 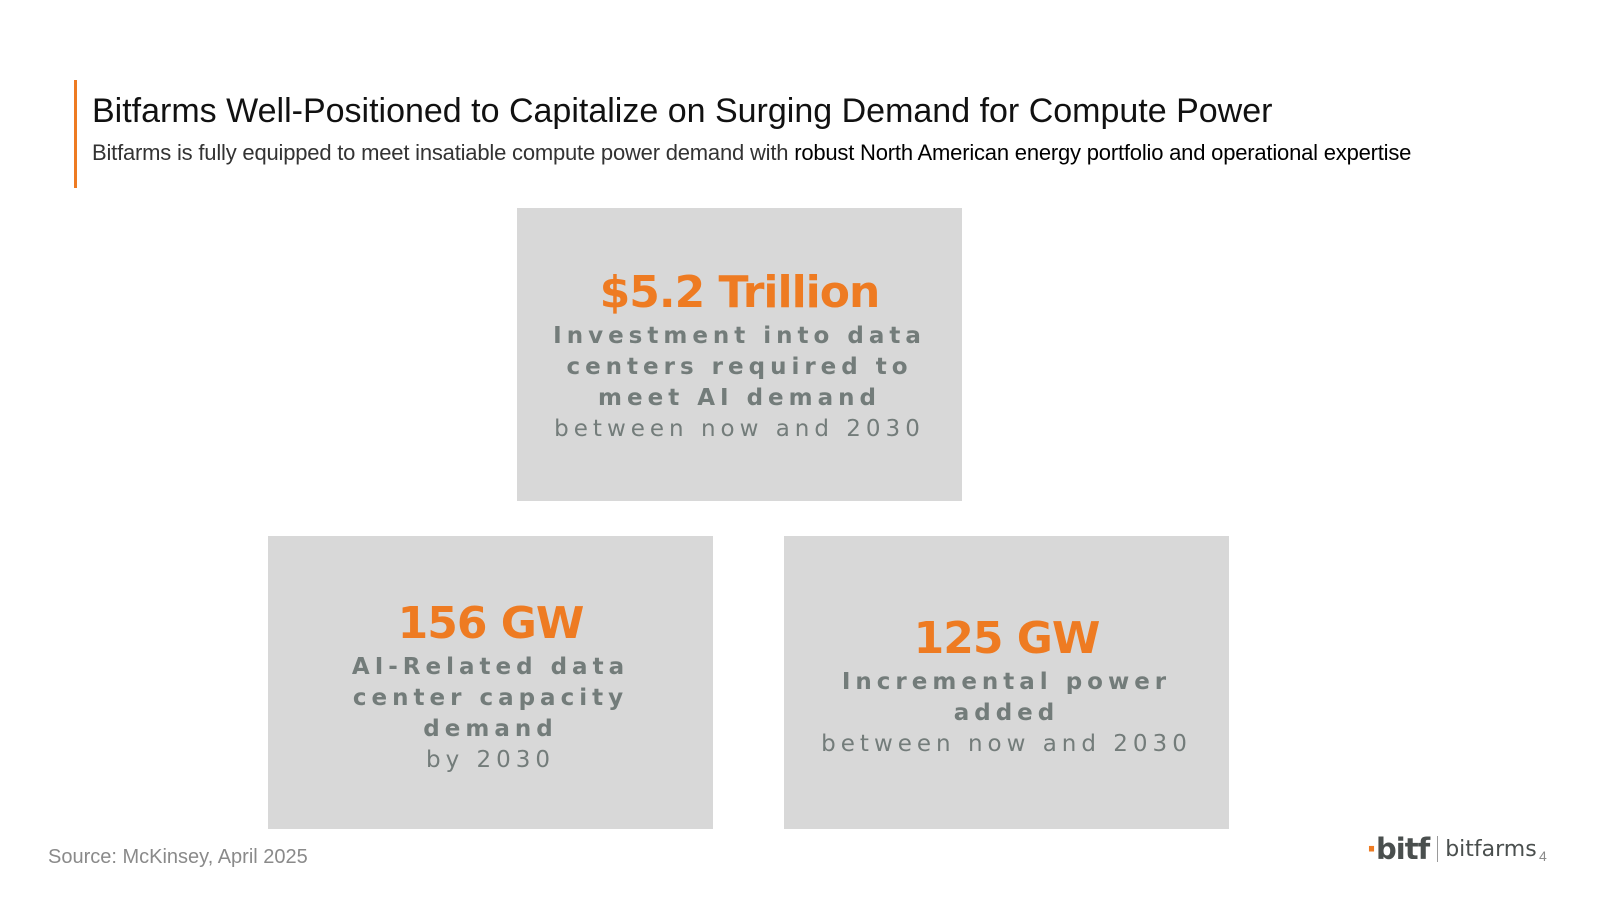 What do you see at coordinates (178, 857) in the screenshot?
I see `source-note: Source: McKinsey, April 2025` at bounding box center [178, 857].